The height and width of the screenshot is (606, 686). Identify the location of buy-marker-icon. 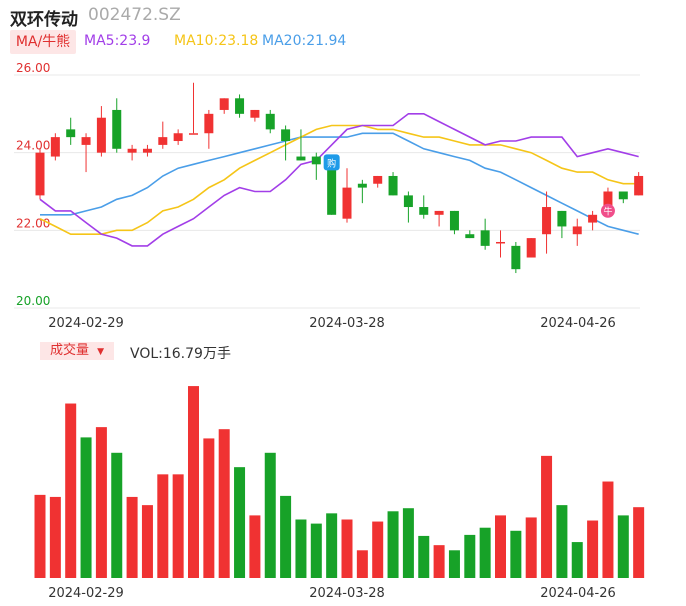
(331, 162).